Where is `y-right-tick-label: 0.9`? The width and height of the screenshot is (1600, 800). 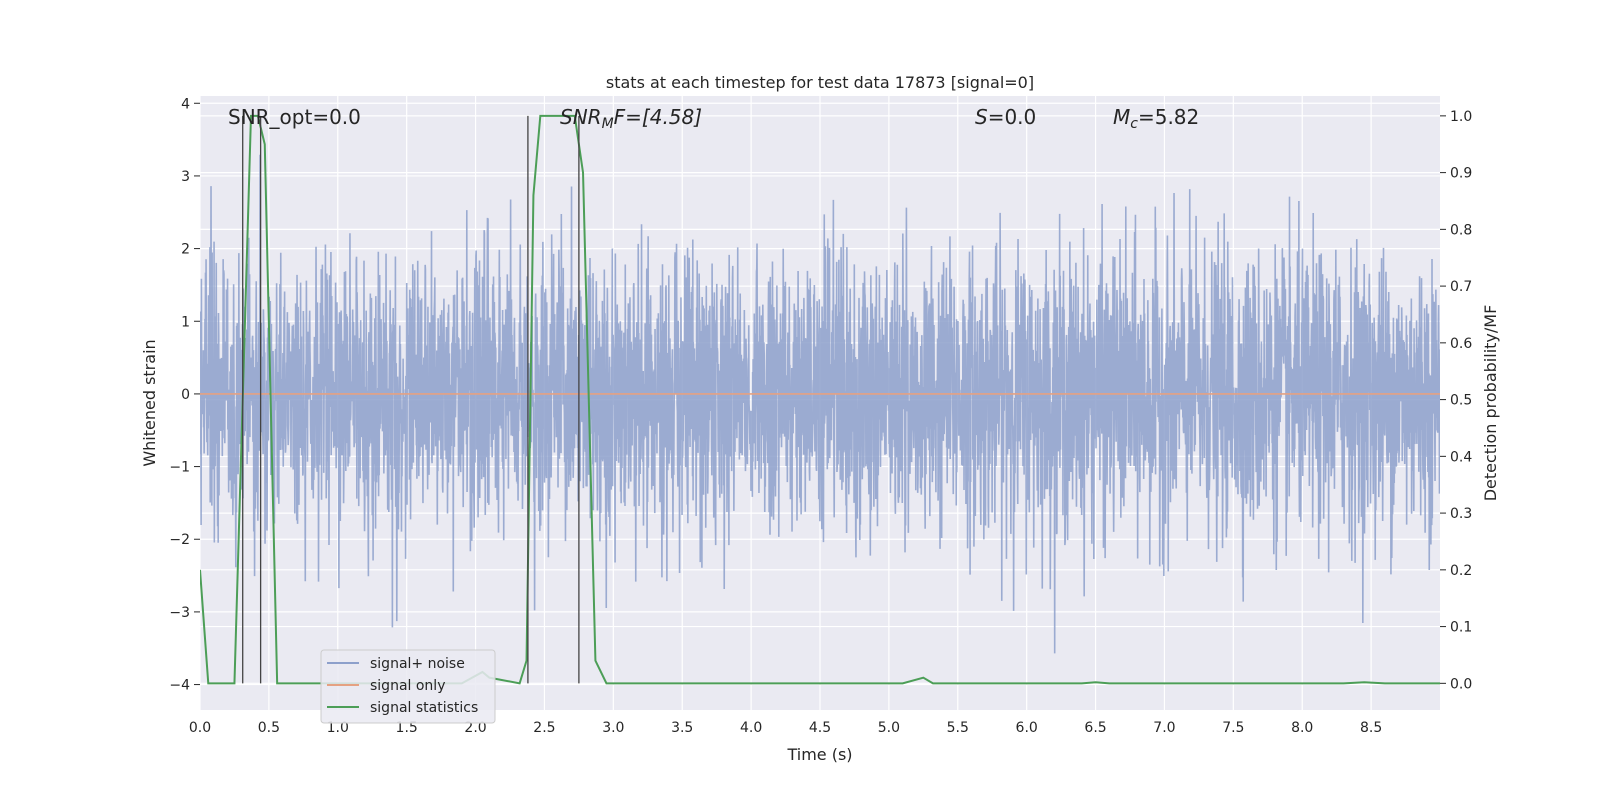
y-right-tick-label: 0.9 is located at coordinates (1461, 174).